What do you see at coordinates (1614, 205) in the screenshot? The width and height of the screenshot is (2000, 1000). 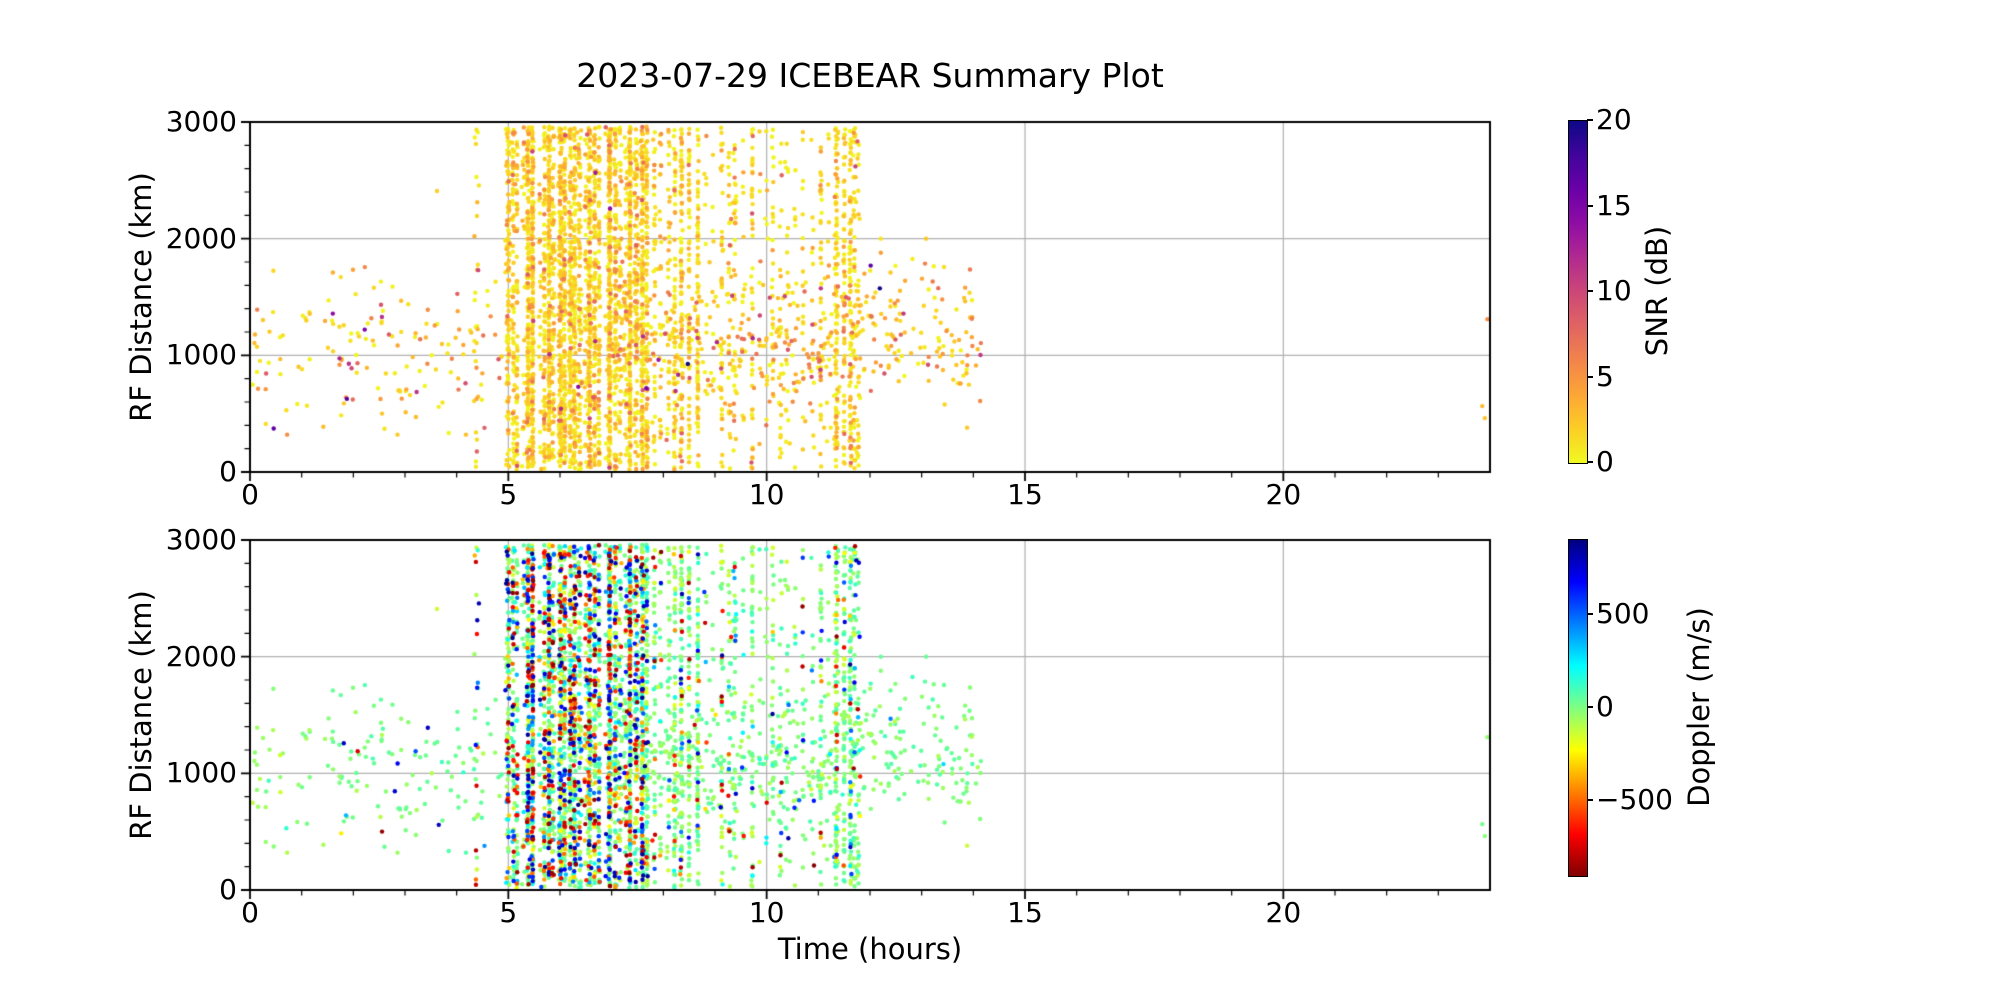 I see `colorbar-tick-label: 15` at bounding box center [1614, 205].